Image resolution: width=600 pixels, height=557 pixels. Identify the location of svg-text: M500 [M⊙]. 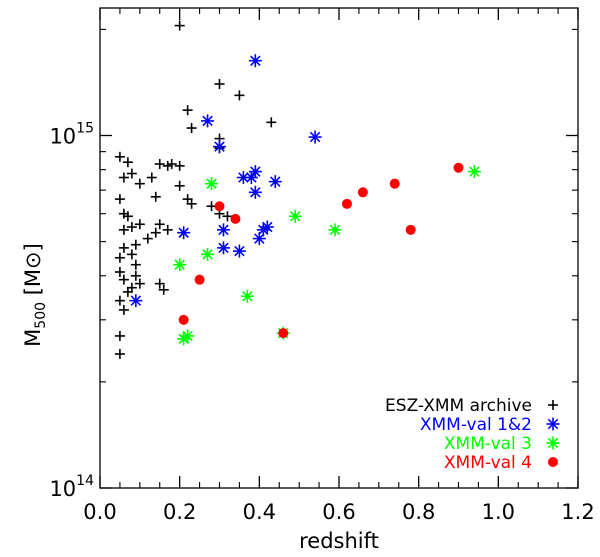
(35, 295).